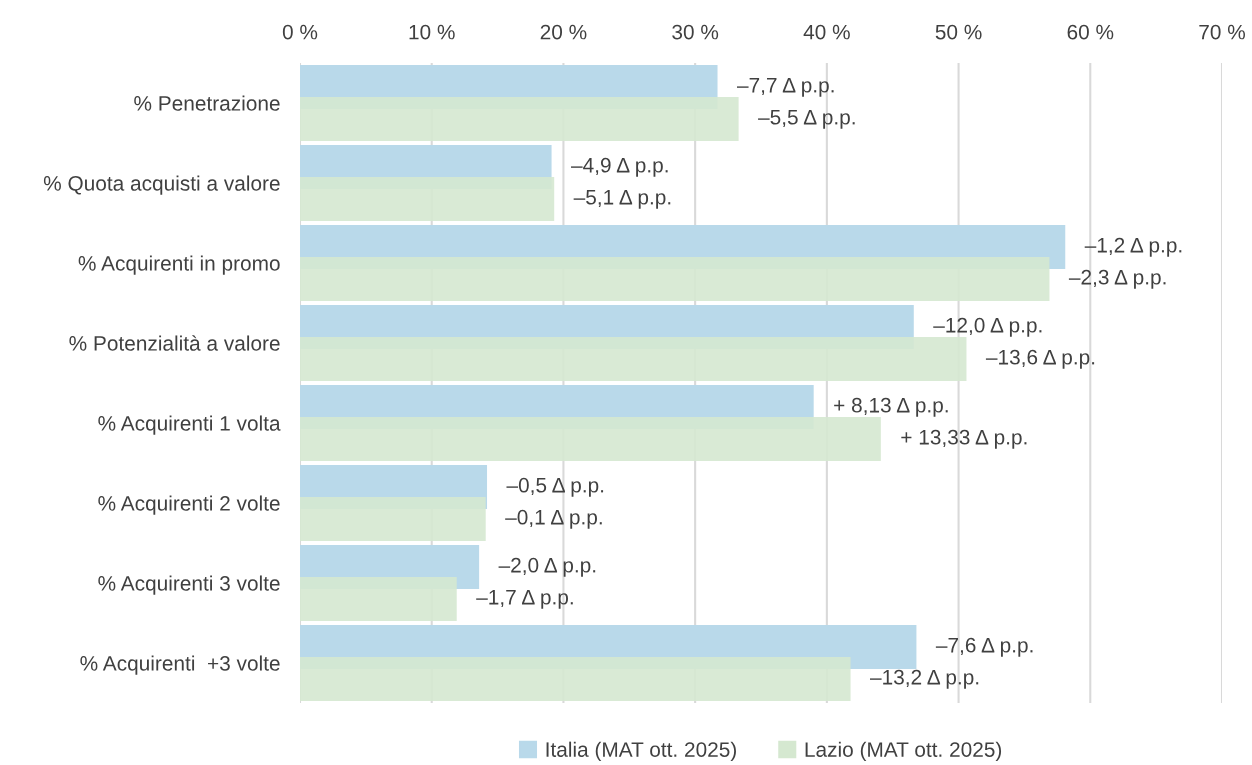  Describe the element at coordinates (179, 265) in the screenshot. I see `y-tick-label: % Acquirenti in promo` at that location.